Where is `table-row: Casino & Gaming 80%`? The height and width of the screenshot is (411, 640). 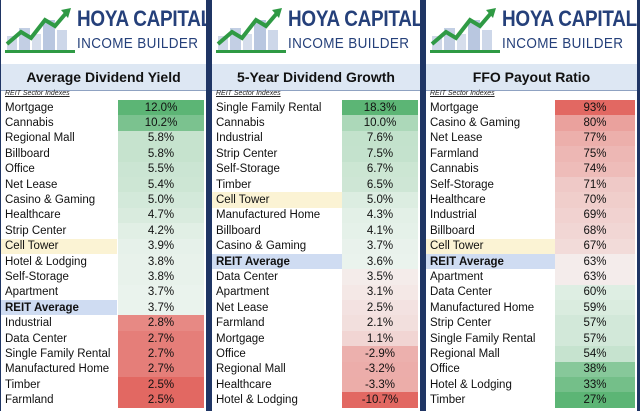
table-row: Casino & Gaming 80% is located at coordinates (531, 123).